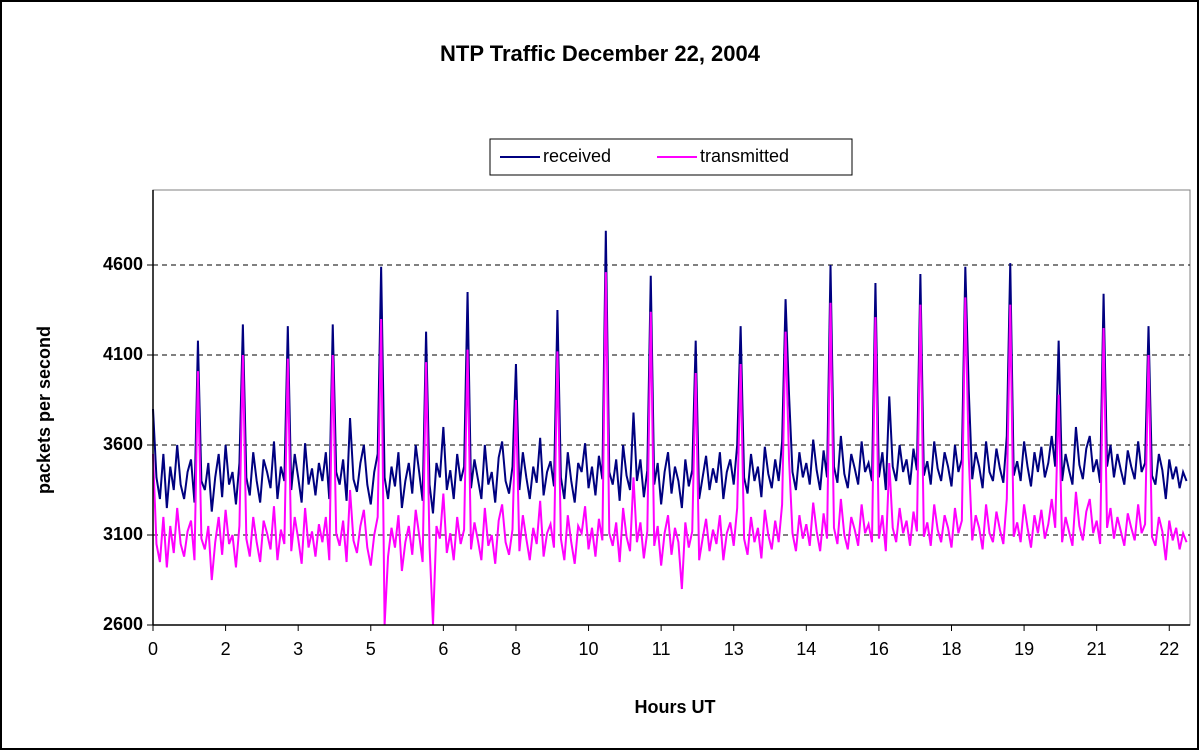 The height and width of the screenshot is (750, 1199). What do you see at coordinates (879, 649) in the screenshot?
I see `x-tick-label: 16` at bounding box center [879, 649].